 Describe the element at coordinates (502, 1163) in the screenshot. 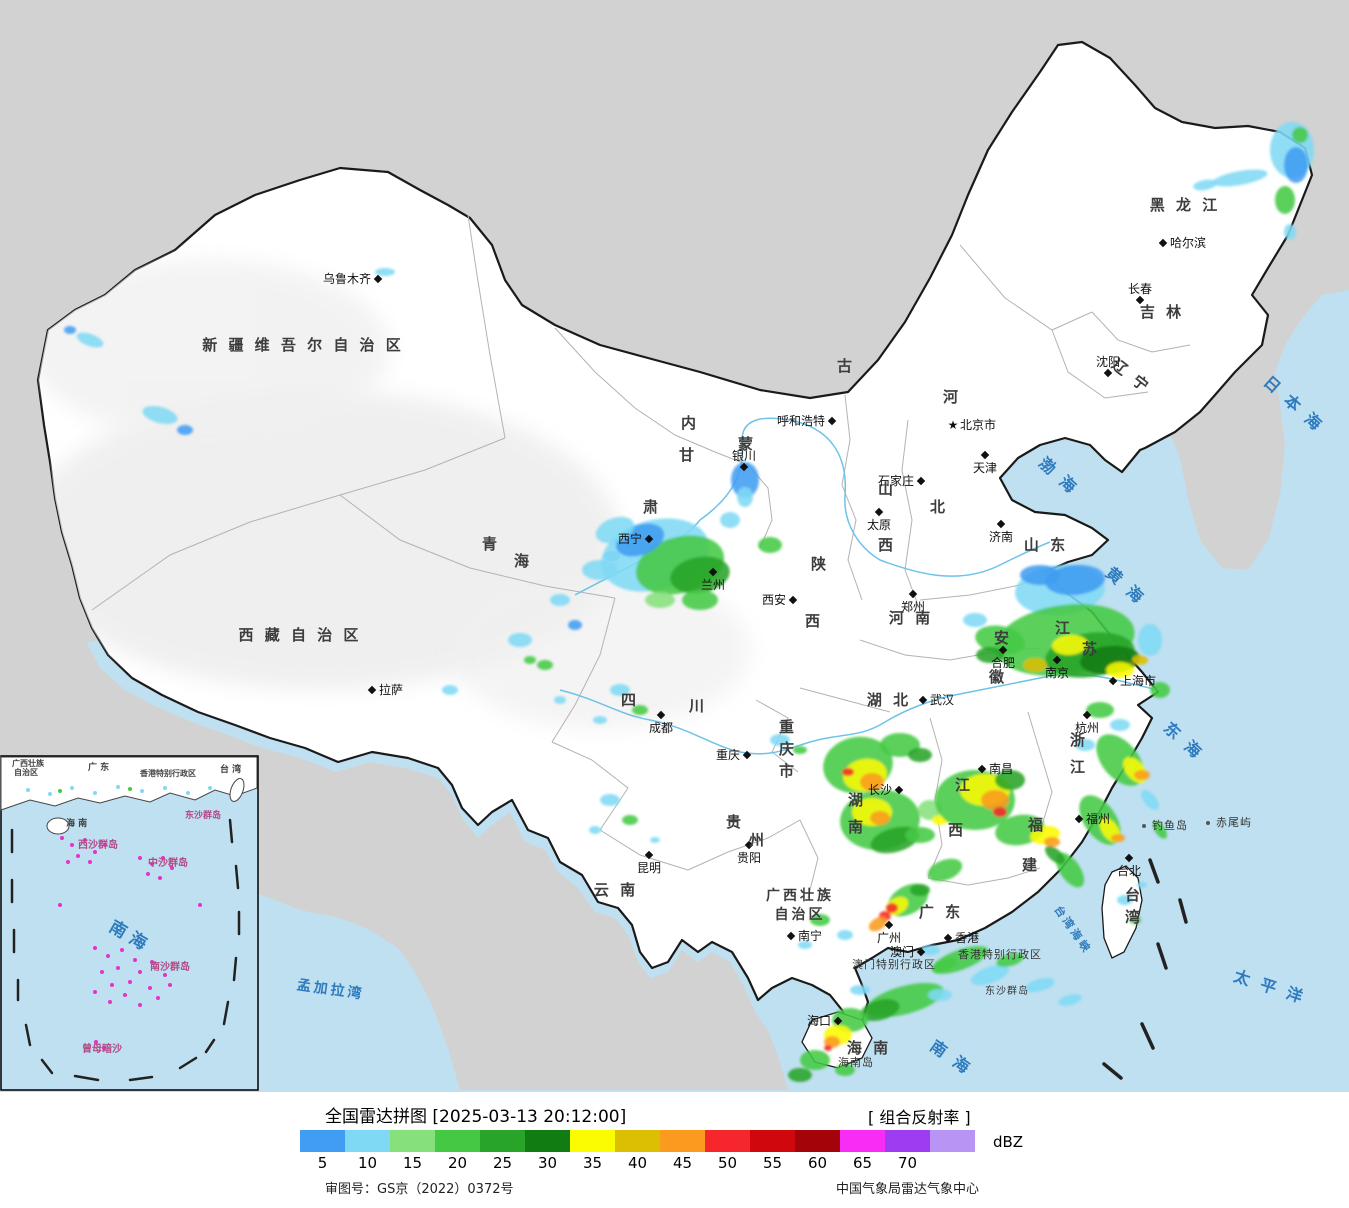

I see `colorbar-tick: 25` at that location.